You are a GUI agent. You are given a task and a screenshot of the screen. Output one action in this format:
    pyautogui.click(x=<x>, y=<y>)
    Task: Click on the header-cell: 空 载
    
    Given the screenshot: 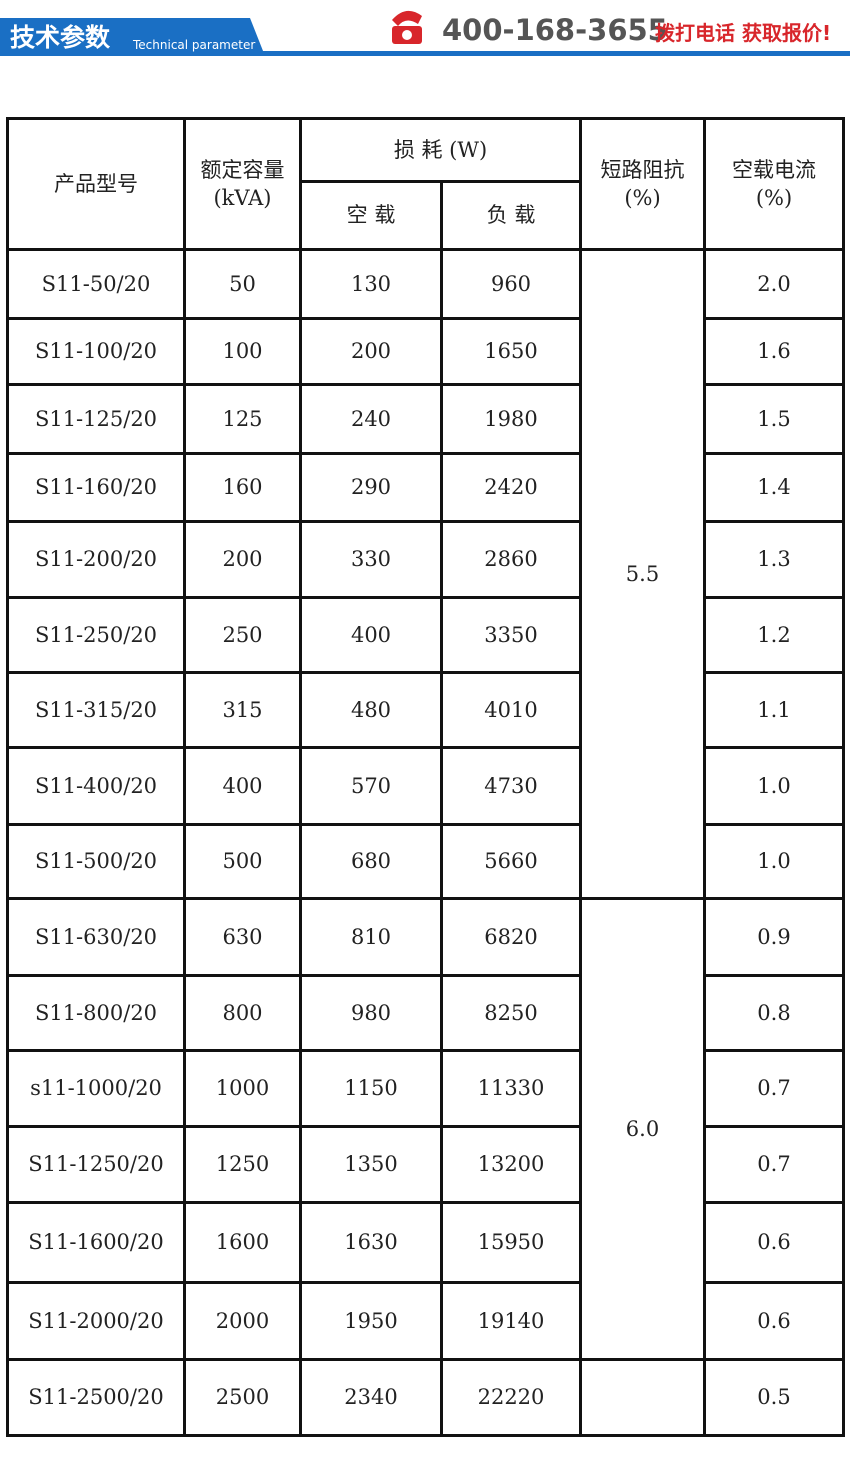 What is the action you would take?
    pyautogui.click(x=371, y=215)
    